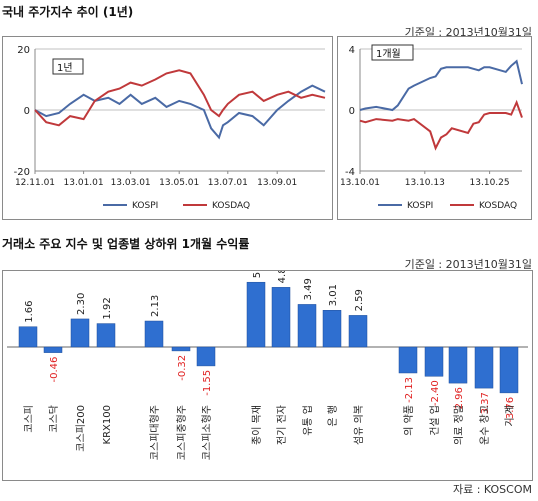 The image size is (538, 501). Describe the element at coordinates (409, 390) in the screenshot. I see `data-label: -2.13` at that location.